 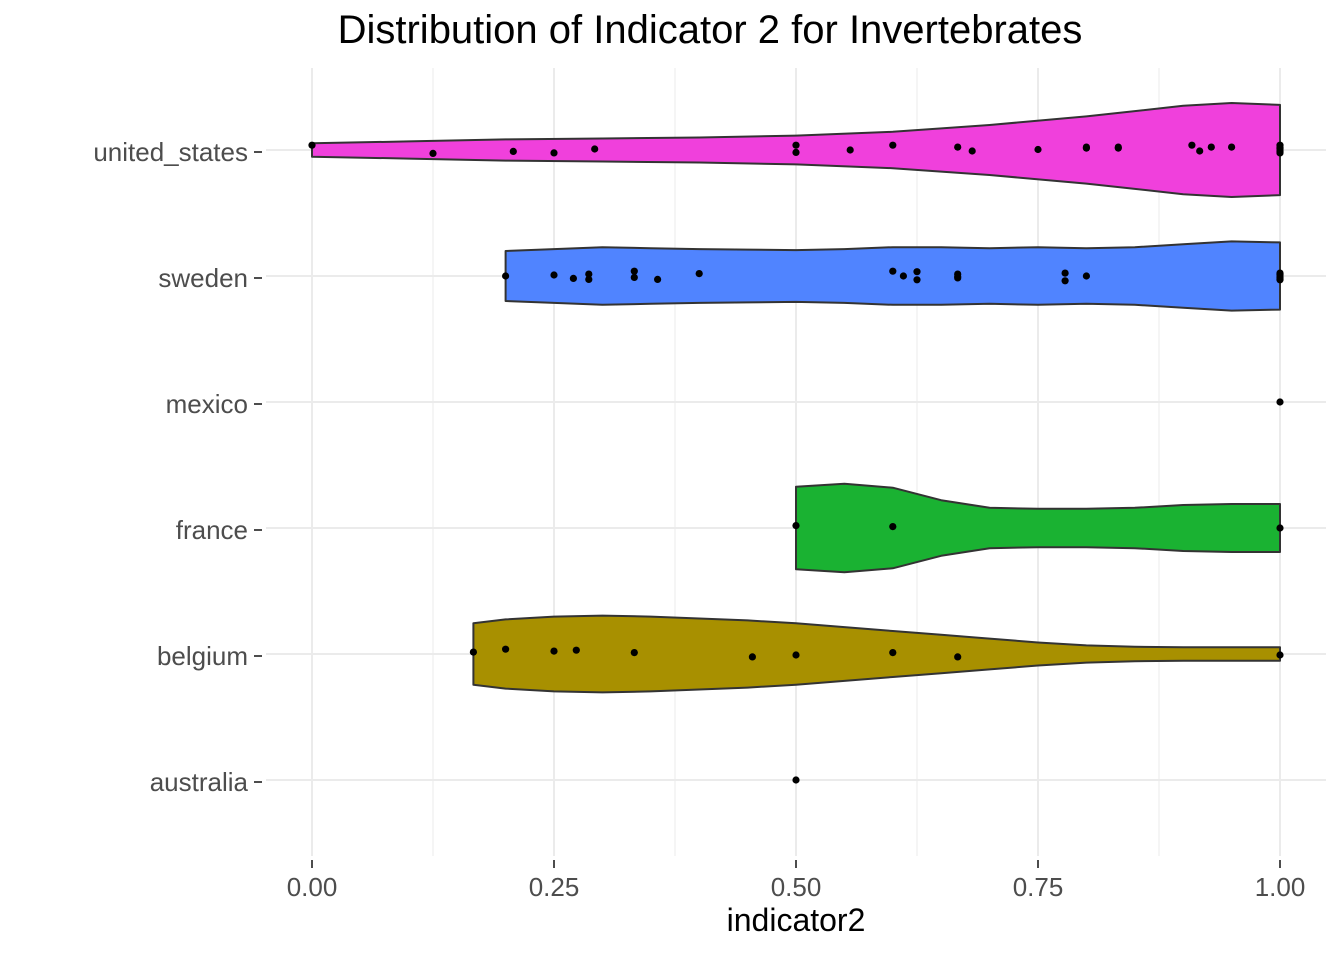 What do you see at coordinates (892, 276) in the screenshot?
I see `violin-sweden` at bounding box center [892, 276].